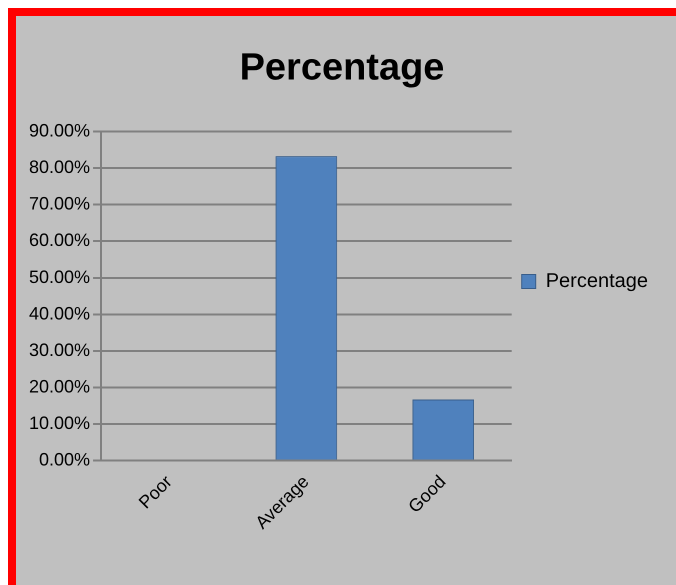 This screenshot has width=676, height=585. What do you see at coordinates (59, 313) in the screenshot?
I see `y-tick-label: 40.00%` at bounding box center [59, 313].